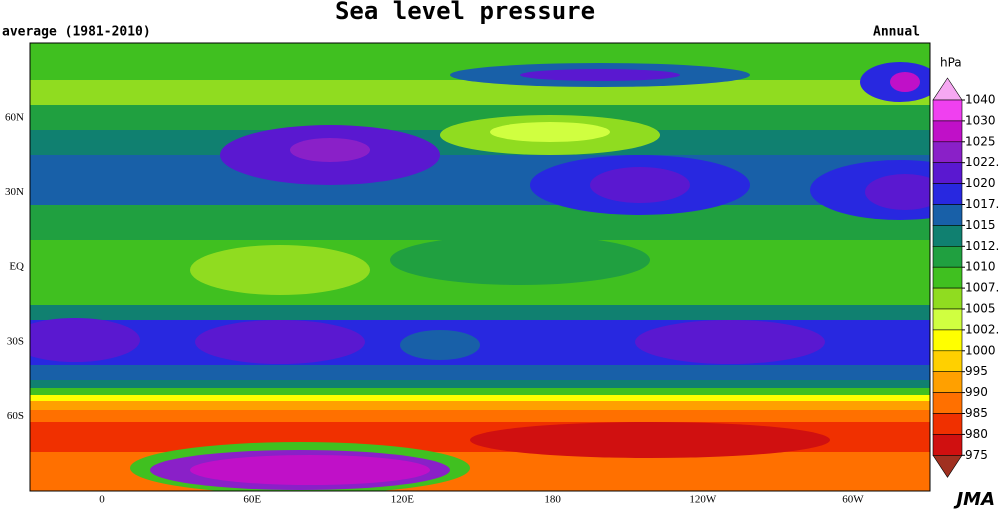  Describe the element at coordinates (982, 288) in the screenshot. I see `legend-label: 1007.5` at that location.